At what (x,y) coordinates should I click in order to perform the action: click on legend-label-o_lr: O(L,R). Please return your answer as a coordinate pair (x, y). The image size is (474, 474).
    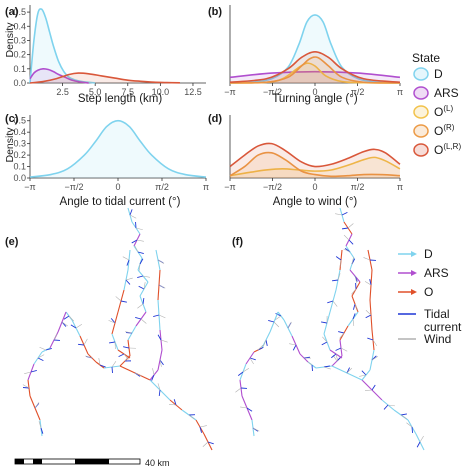
    Looking at the image, I should click on (447, 149).